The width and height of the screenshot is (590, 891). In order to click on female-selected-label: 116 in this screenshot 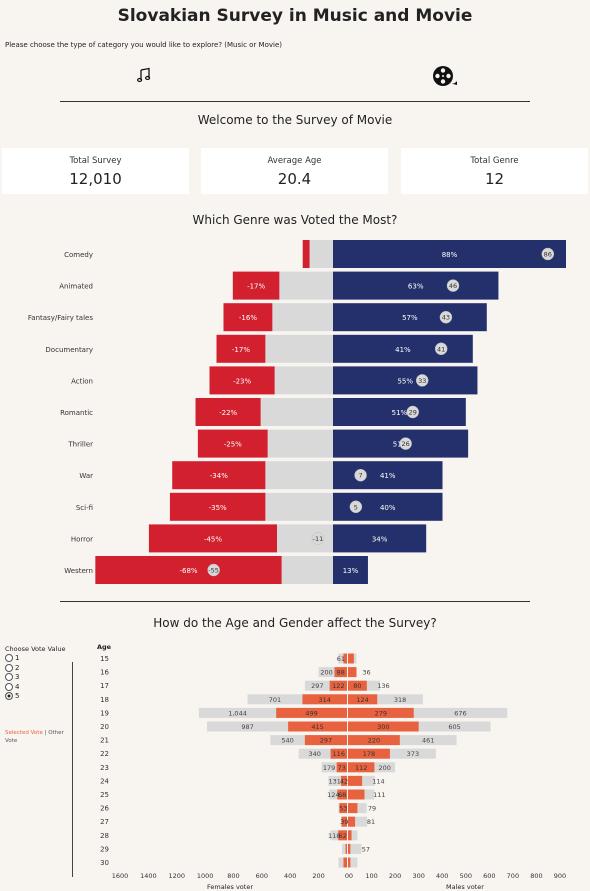, I will do `click(339, 754)`.